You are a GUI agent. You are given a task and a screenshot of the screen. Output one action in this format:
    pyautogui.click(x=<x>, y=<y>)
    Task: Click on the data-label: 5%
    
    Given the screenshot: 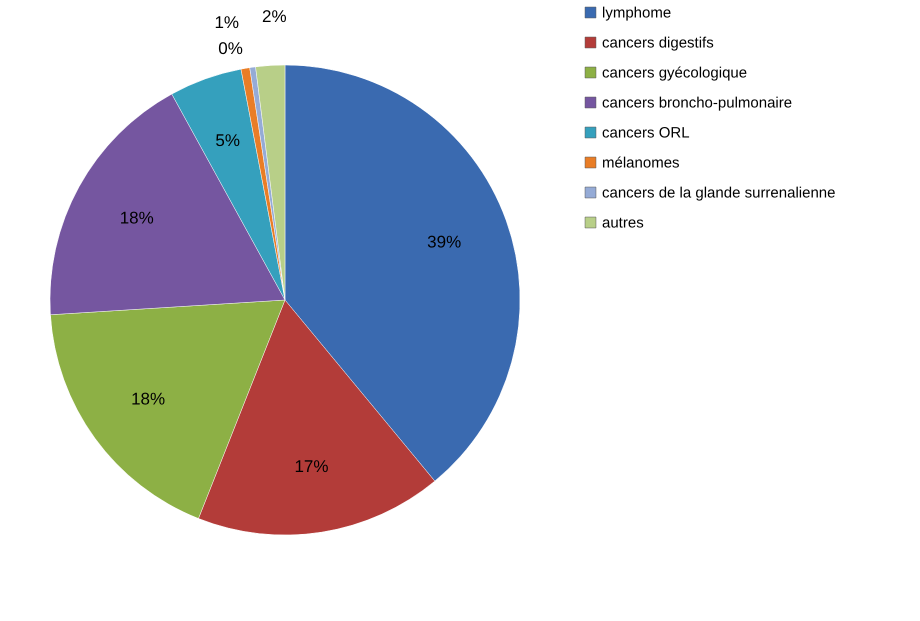 What is the action you would take?
    pyautogui.click(x=227, y=140)
    